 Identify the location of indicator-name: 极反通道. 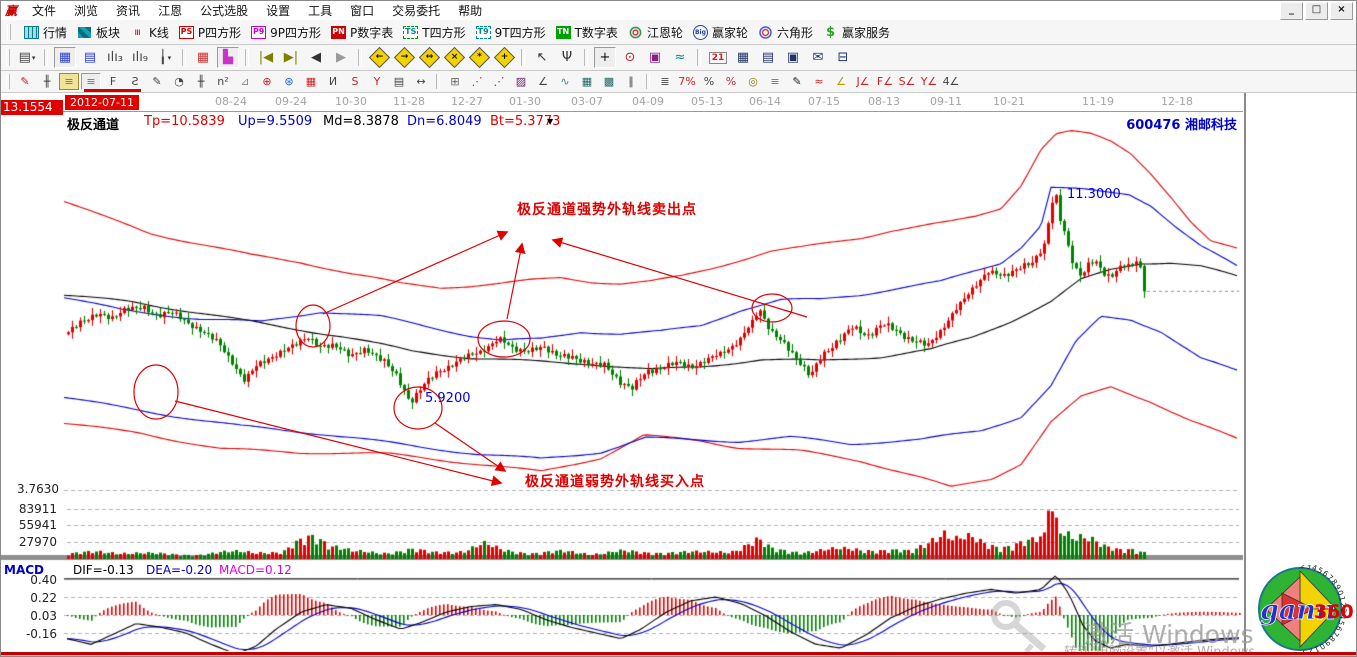
(93, 125).